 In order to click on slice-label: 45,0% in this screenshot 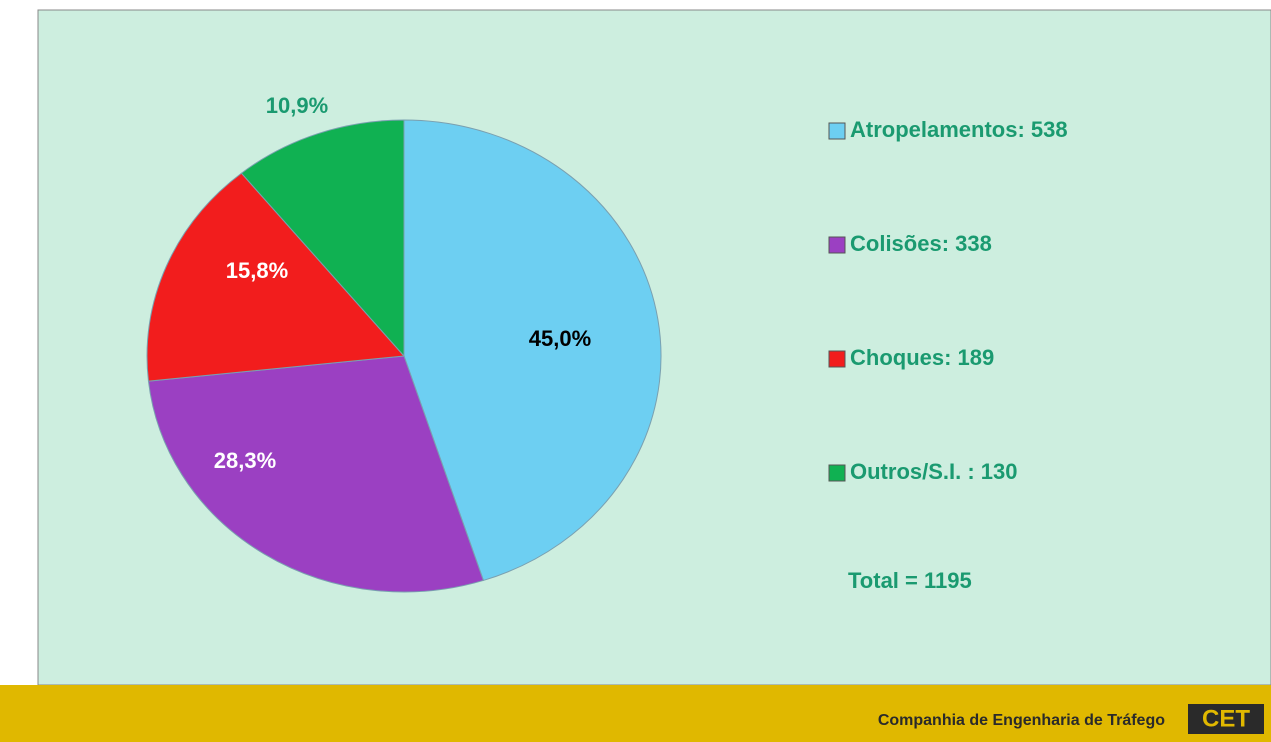, I will do `click(560, 338)`.